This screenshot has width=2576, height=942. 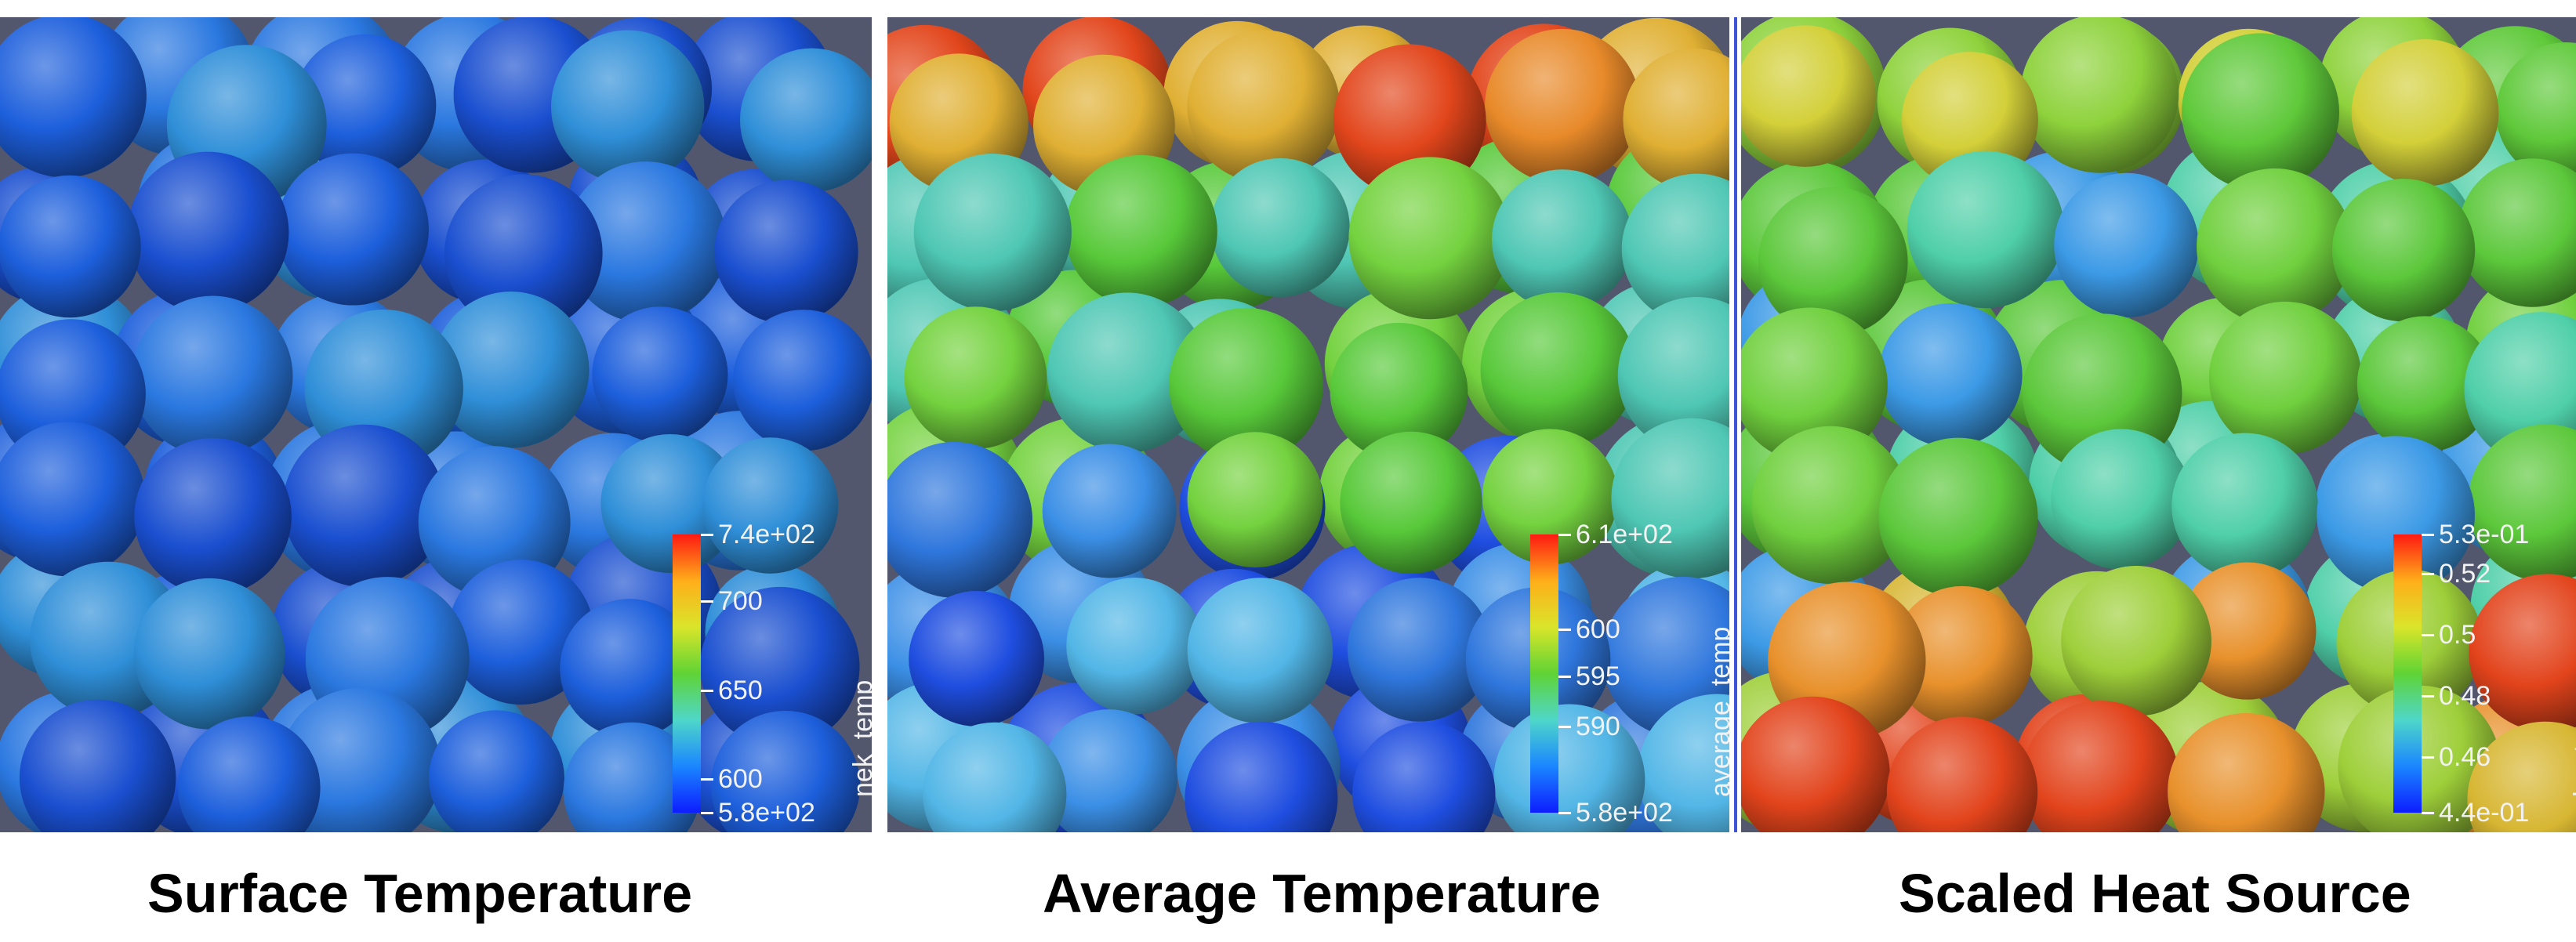 What do you see at coordinates (2155, 893) in the screenshot?
I see `caption-scaled-heat-source: Scaled Heat Source` at bounding box center [2155, 893].